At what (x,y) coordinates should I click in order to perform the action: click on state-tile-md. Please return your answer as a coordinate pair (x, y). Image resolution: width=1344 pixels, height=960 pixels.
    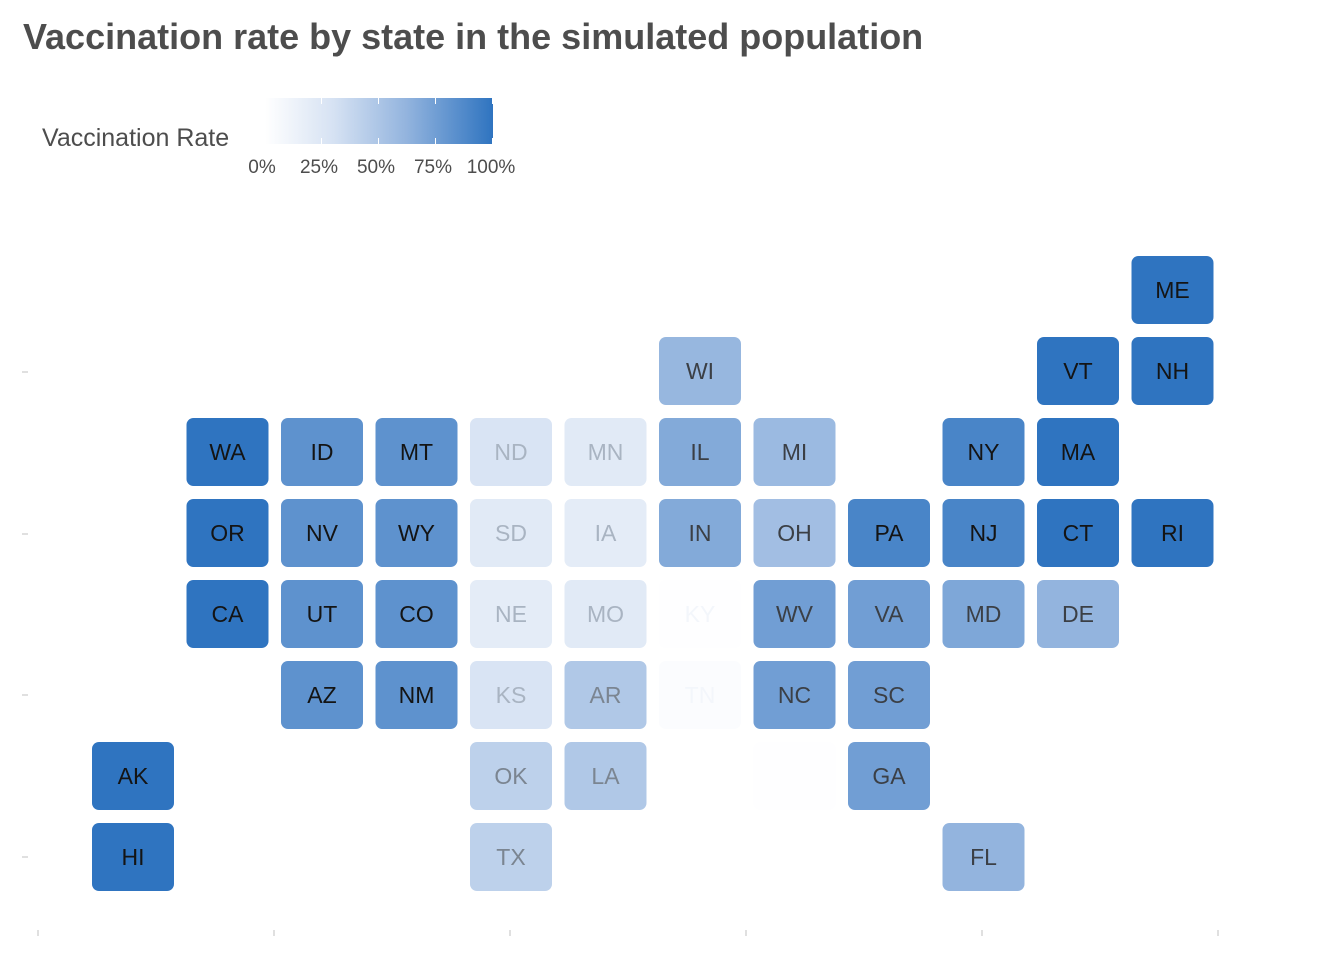
    Looking at the image, I should click on (983, 614).